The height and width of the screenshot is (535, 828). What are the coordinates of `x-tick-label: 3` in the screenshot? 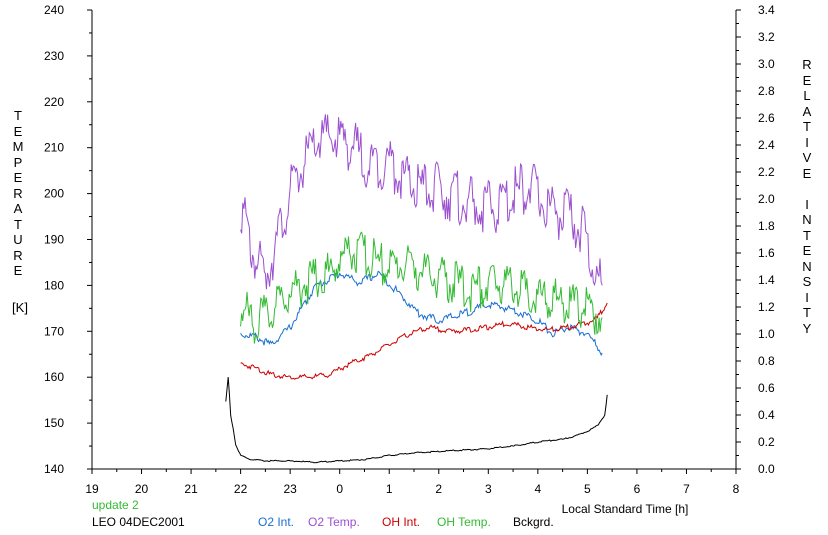 It's located at (488, 489).